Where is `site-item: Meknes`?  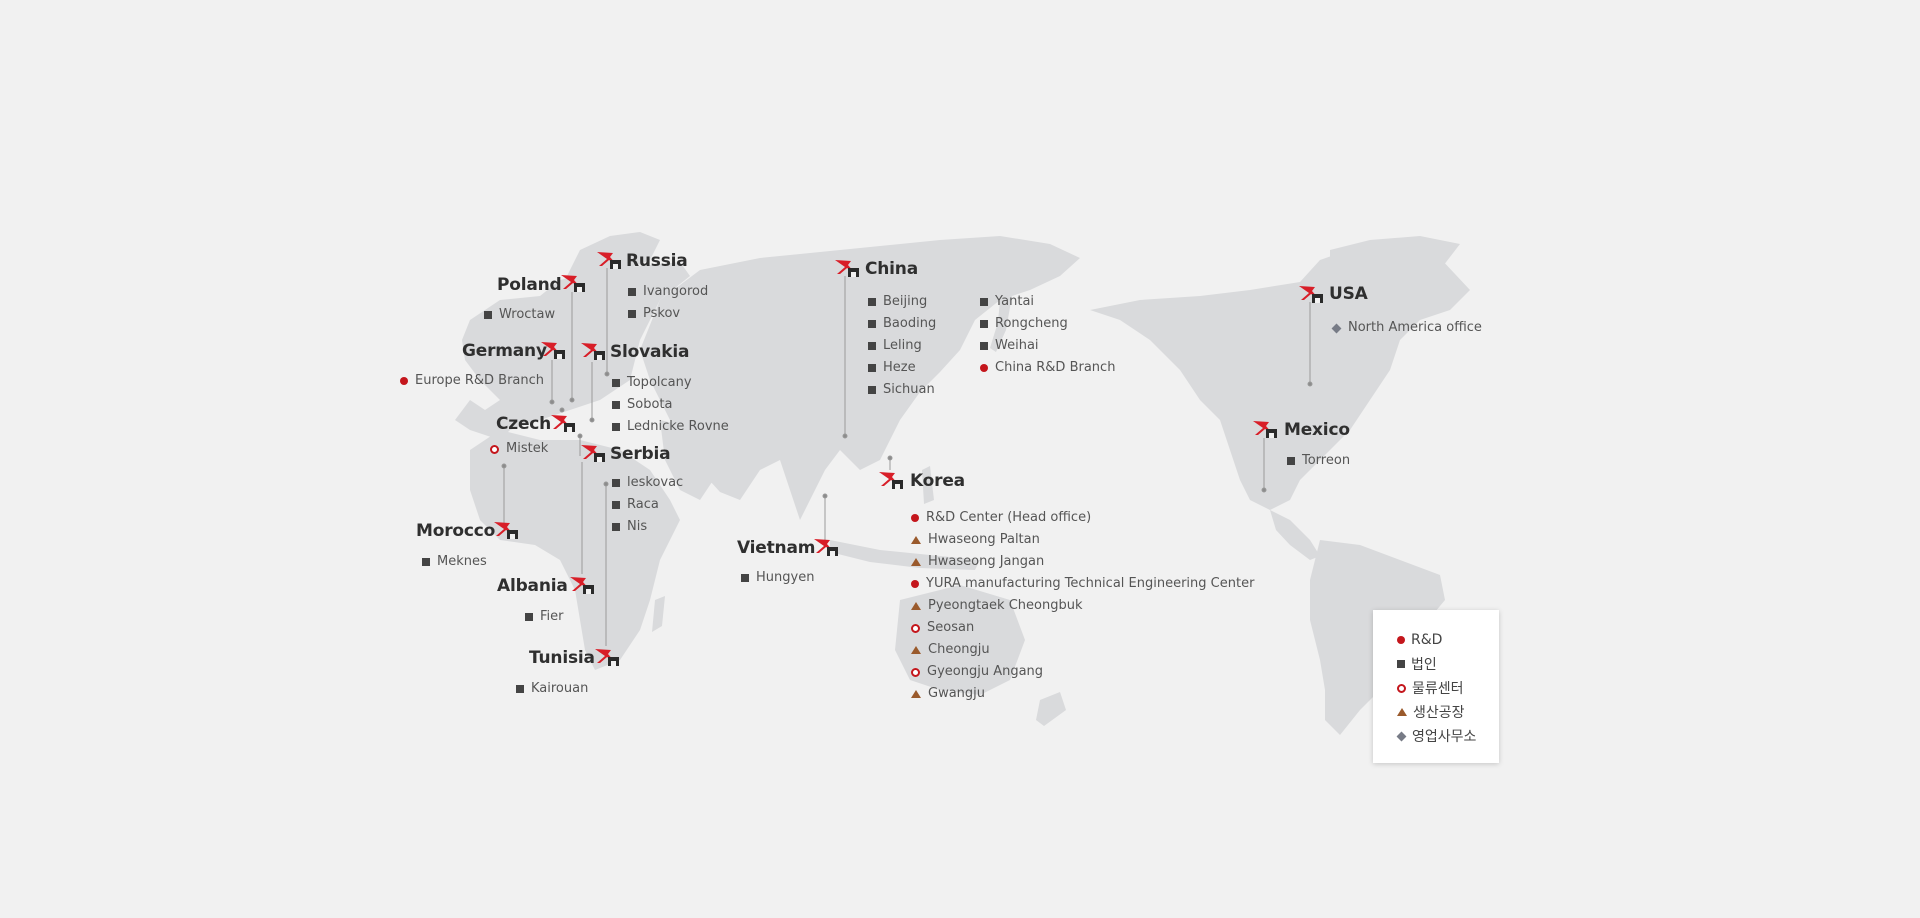
site-item: Meknes is located at coordinates (454, 562).